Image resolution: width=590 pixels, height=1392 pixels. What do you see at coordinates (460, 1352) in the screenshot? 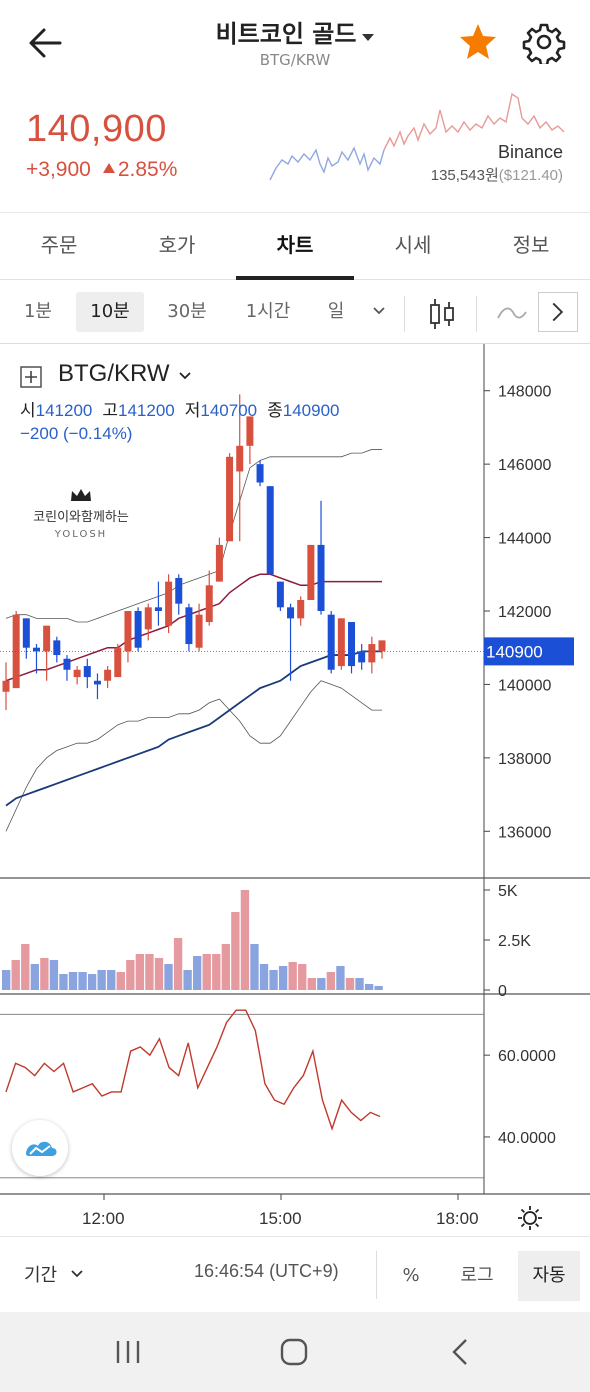
I see `back-chevron-icon` at bounding box center [460, 1352].